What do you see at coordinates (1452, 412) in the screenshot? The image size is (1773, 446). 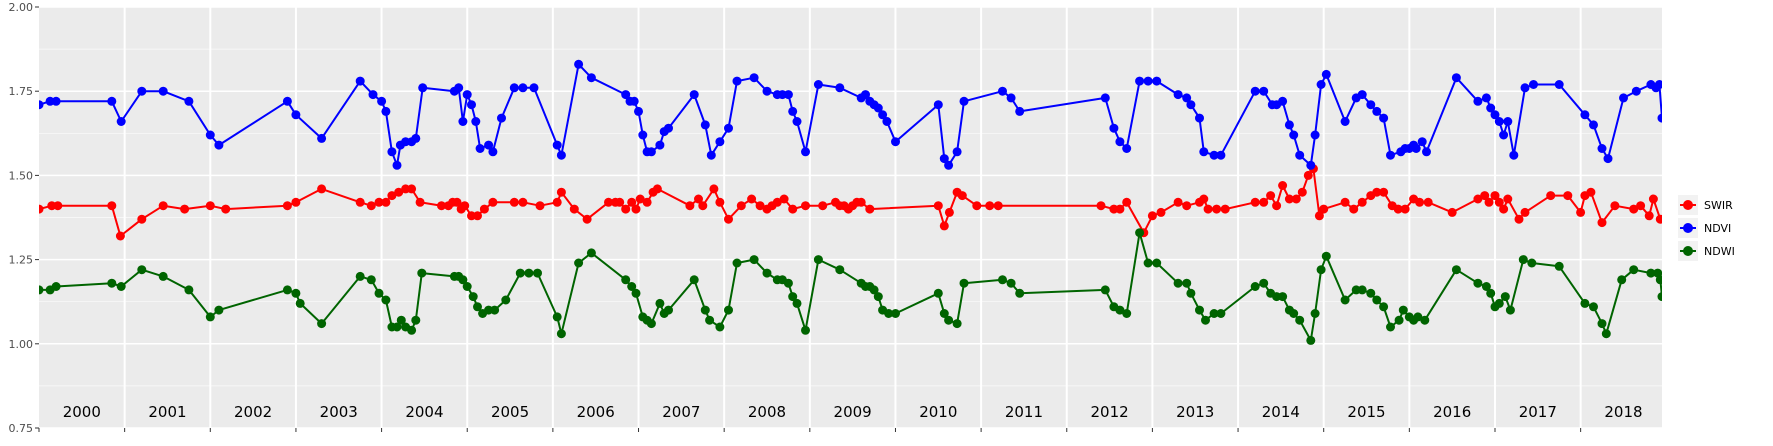 I see `year-label: 2016` at bounding box center [1452, 412].